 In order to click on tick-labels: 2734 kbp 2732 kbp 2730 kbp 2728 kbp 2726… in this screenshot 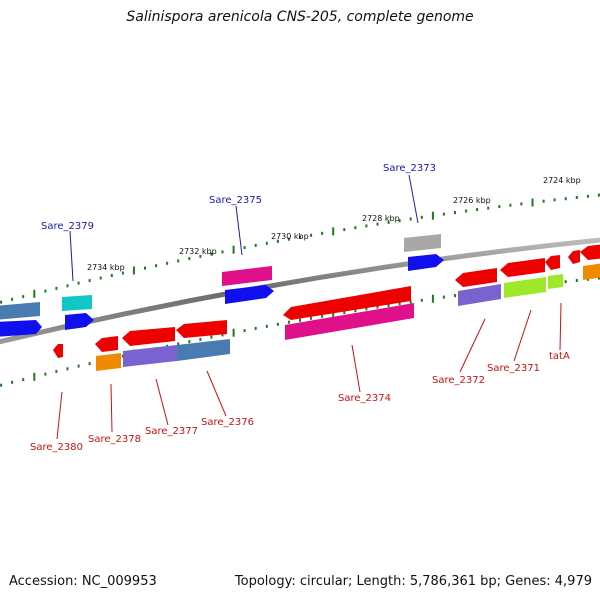, I will do `click(334, 224)`.